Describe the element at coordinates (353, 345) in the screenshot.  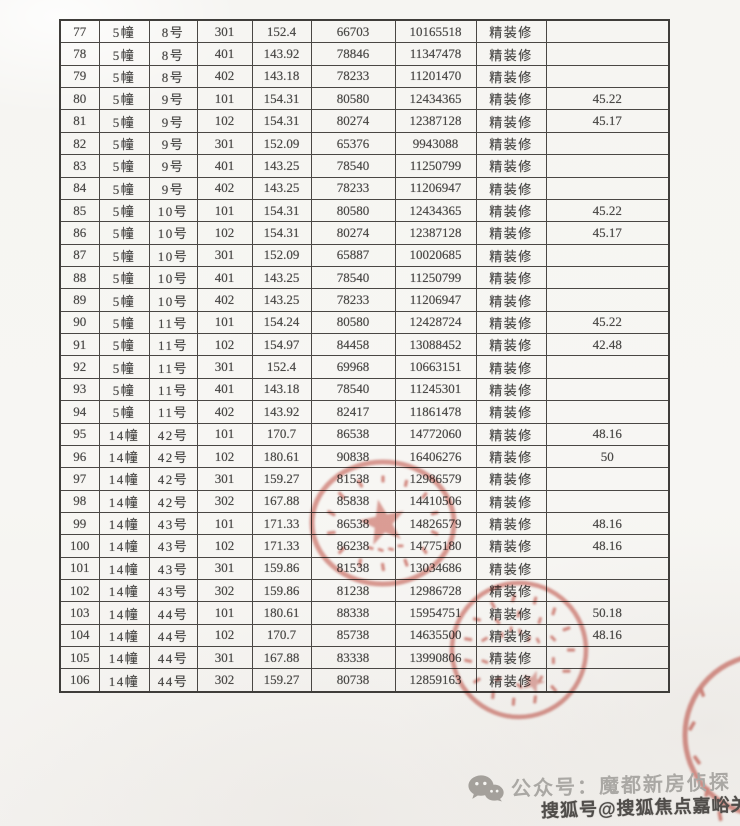
I see `cell-unit_price: 84458` at that location.